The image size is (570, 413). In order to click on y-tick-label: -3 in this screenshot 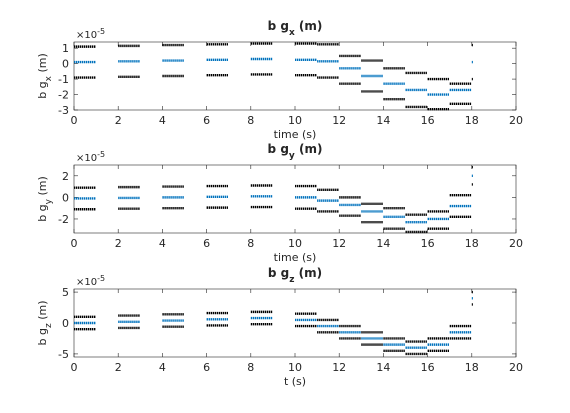, I will do `click(63, 110)`.